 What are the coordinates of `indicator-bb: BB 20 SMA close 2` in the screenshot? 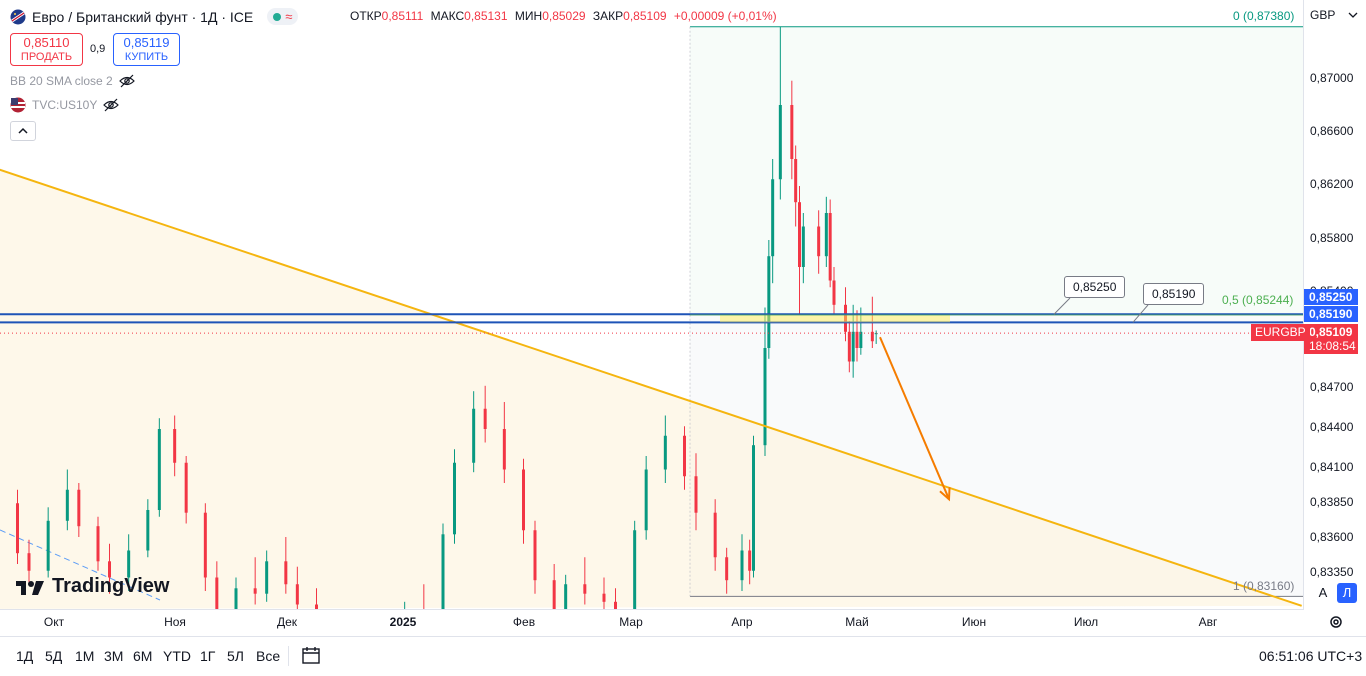 It's located at (72, 81).